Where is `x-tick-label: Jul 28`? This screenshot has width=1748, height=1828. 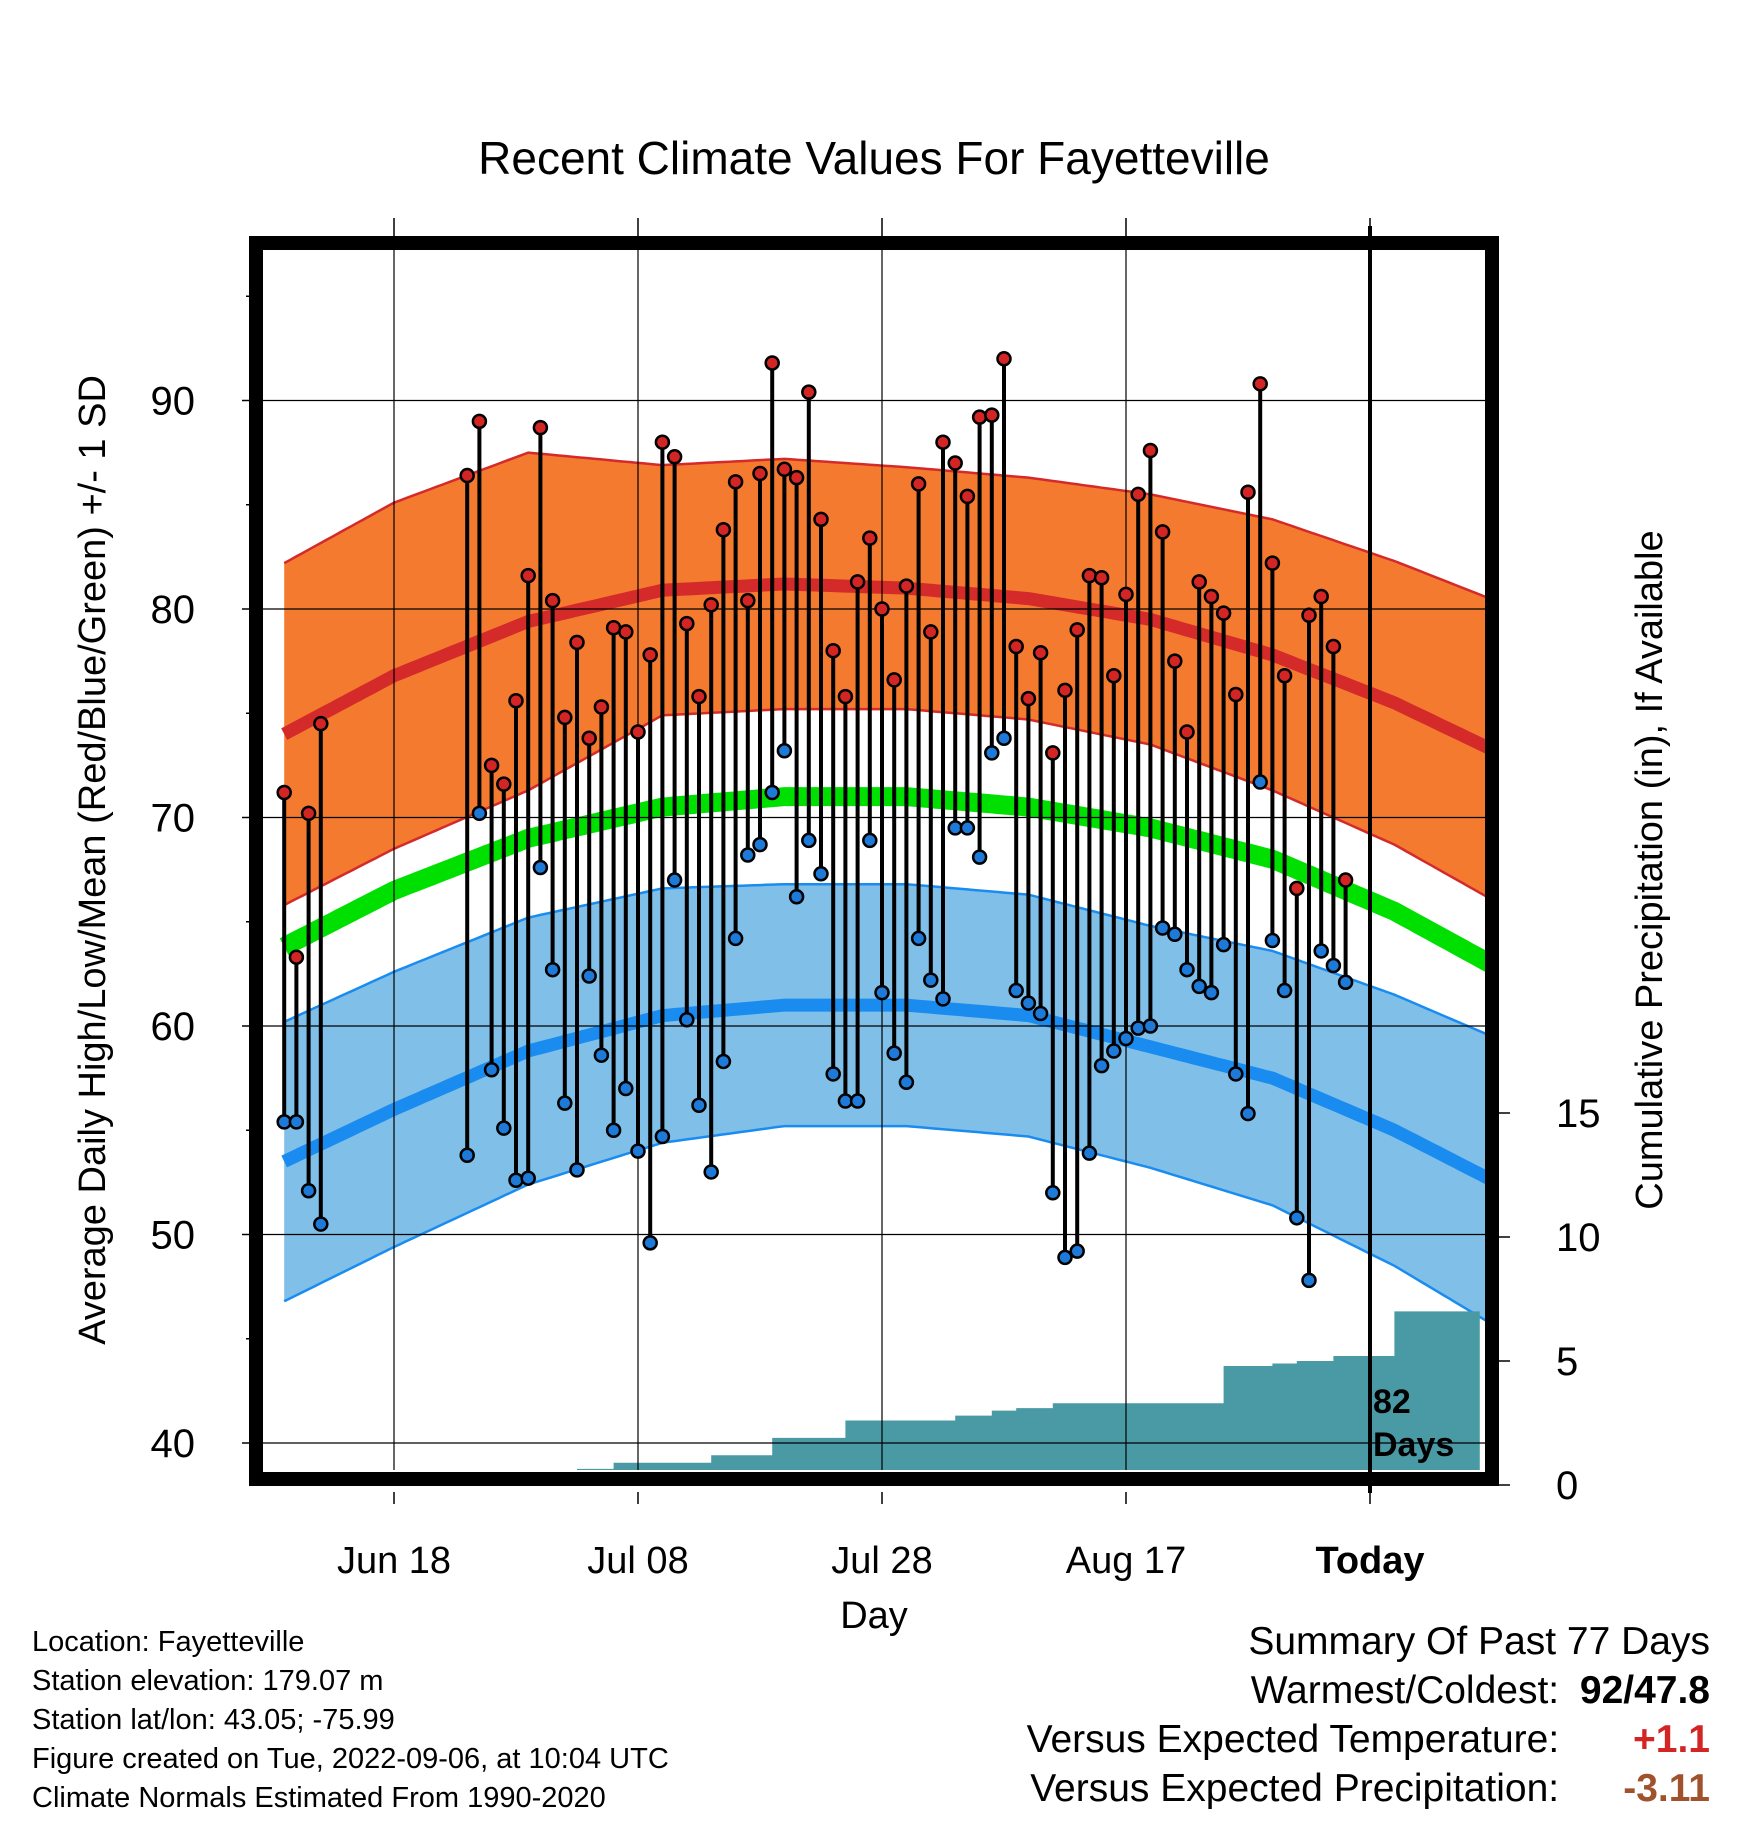
x-tick-label: Jul 28 is located at coordinates (881, 1561).